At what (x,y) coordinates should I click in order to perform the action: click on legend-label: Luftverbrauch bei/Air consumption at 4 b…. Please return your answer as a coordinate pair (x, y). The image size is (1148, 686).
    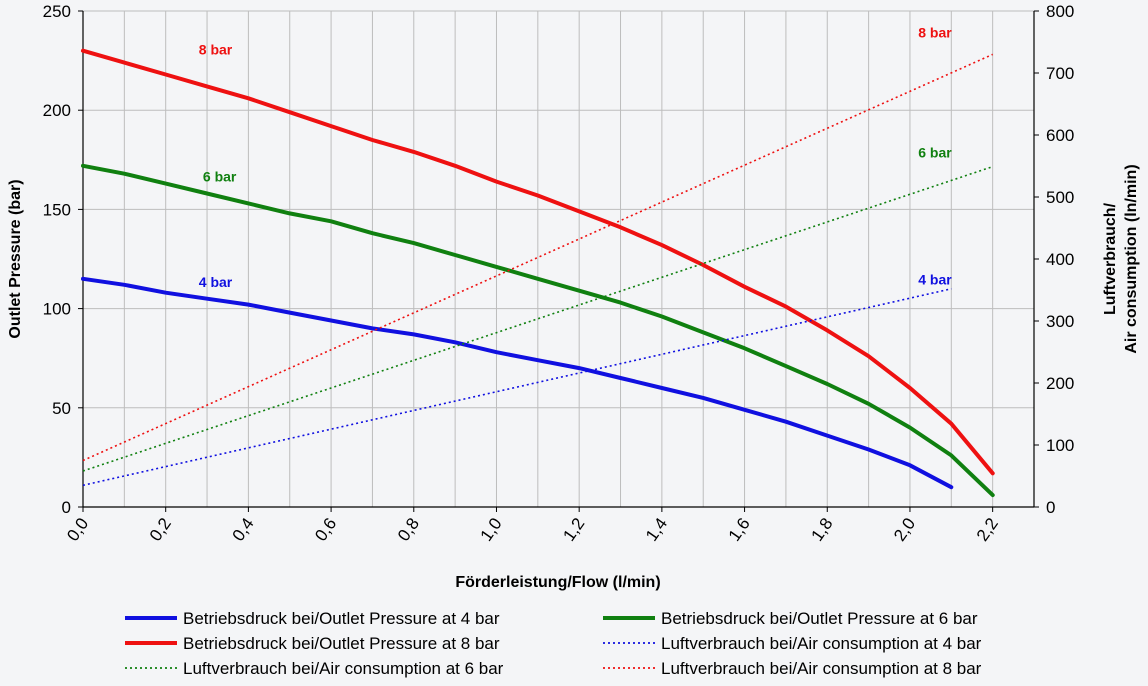
    Looking at the image, I should click on (821, 643).